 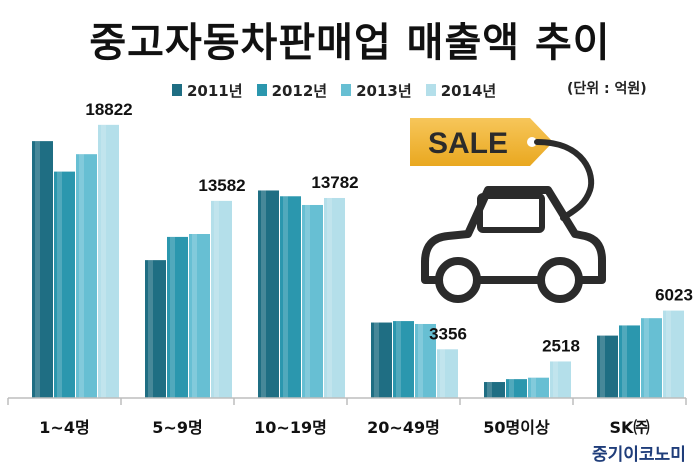 I want to click on sale-tag-car-icon: SALE, so click(x=508, y=210).